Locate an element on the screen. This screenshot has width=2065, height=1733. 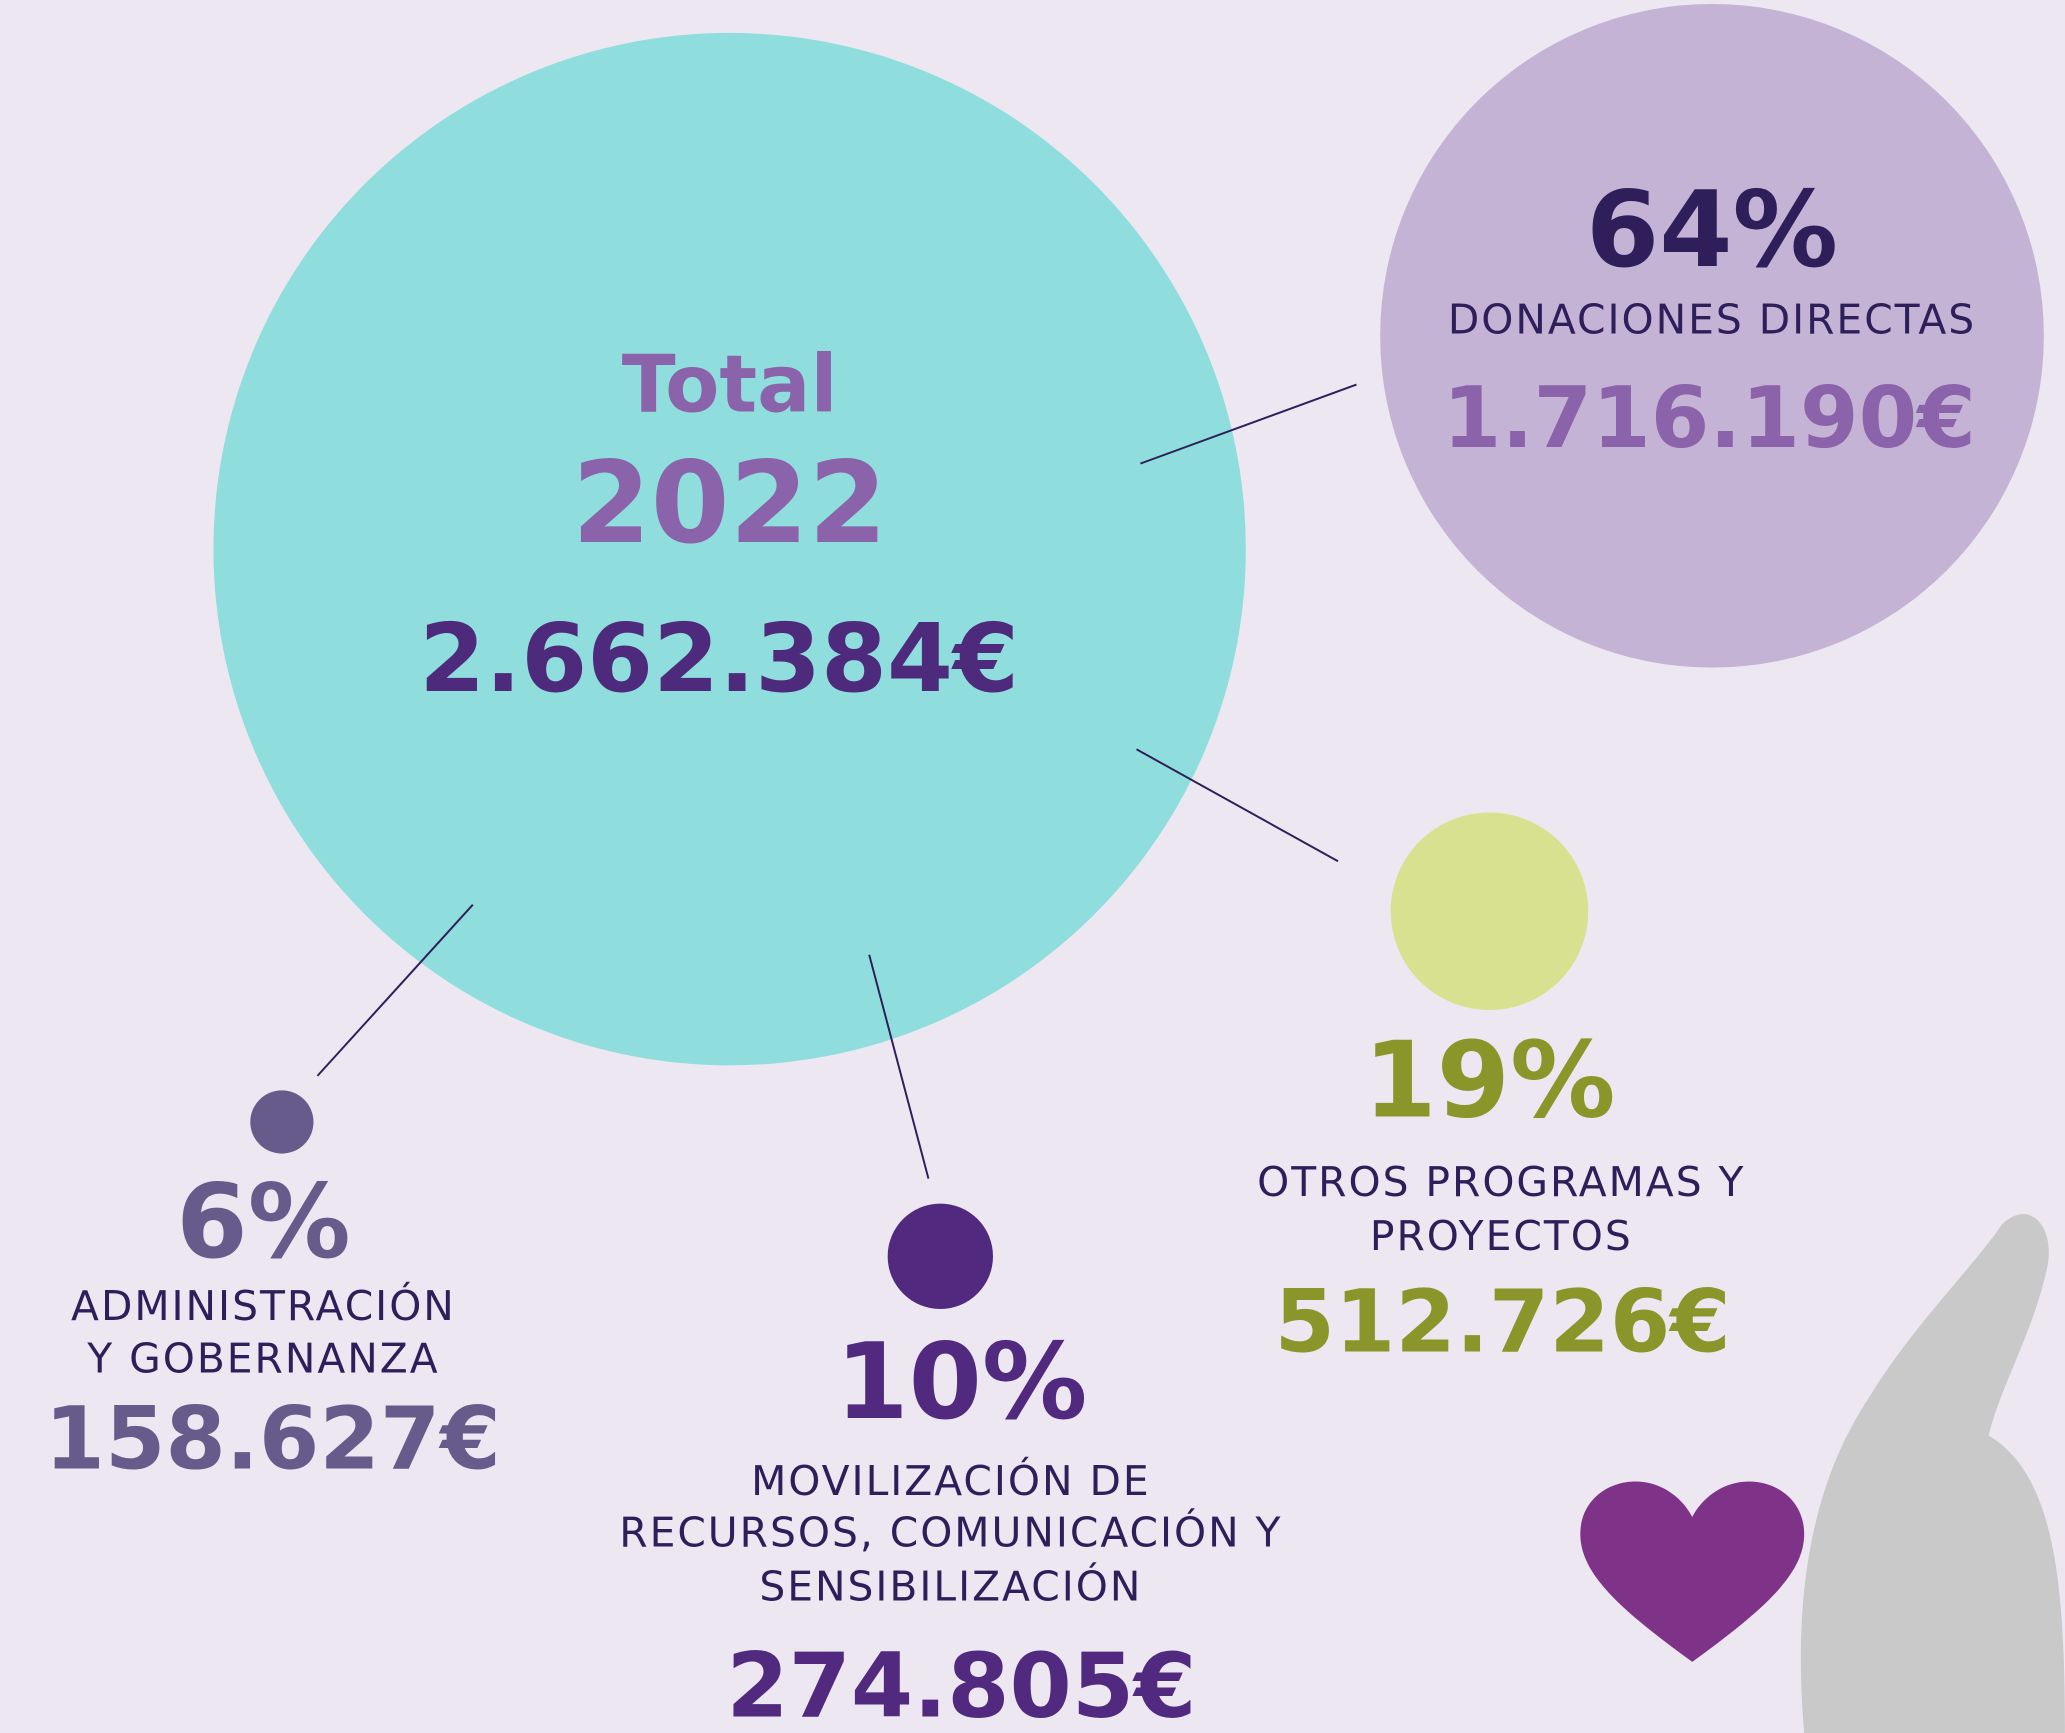
item-label: RECURSOS, COMUNICACIÓN Y is located at coordinates (950, 1532).